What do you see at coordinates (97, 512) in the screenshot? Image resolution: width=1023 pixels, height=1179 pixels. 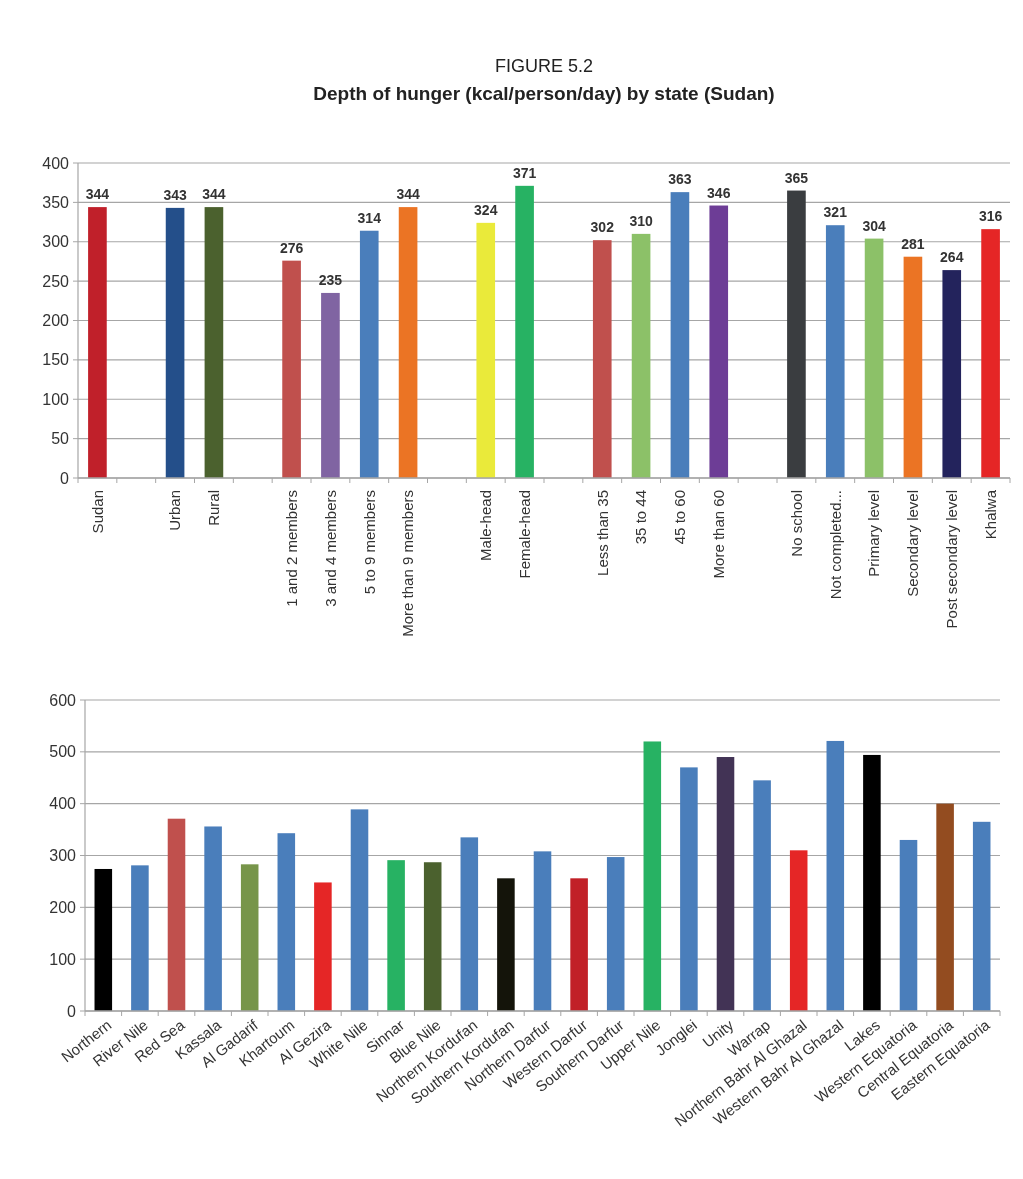 I see `x-tick-label: Sudan` at bounding box center [97, 512].